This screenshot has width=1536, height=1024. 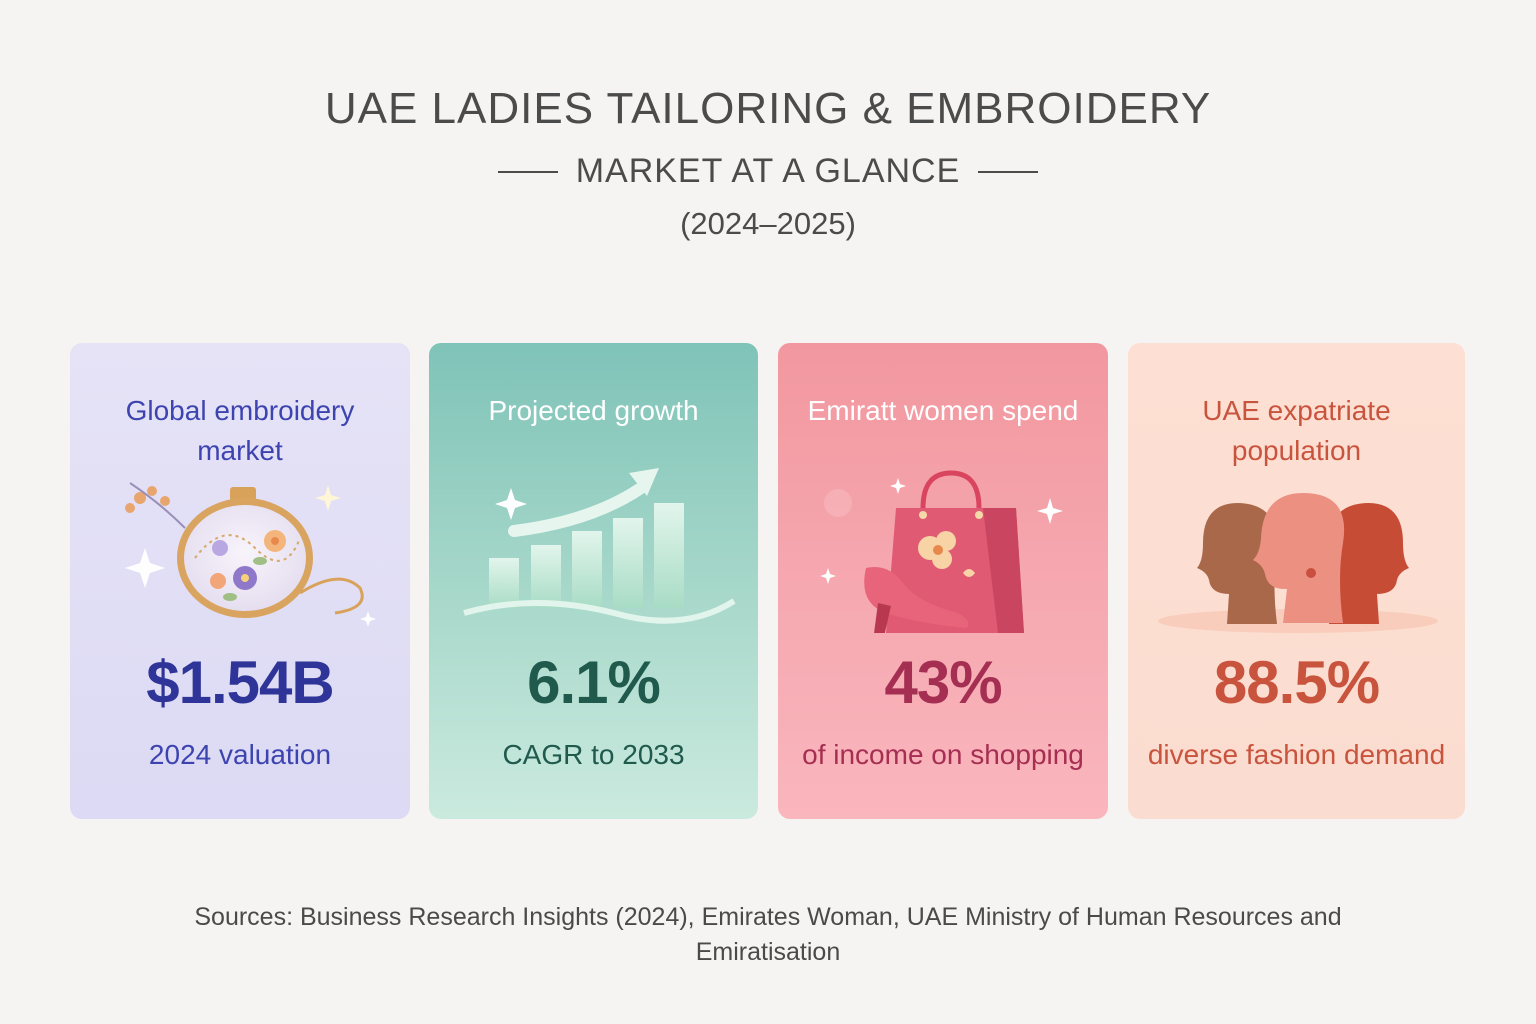 I want to click on page-title: UAE LADIES TAILORING & EMBROIDERY, so click(x=768, y=108).